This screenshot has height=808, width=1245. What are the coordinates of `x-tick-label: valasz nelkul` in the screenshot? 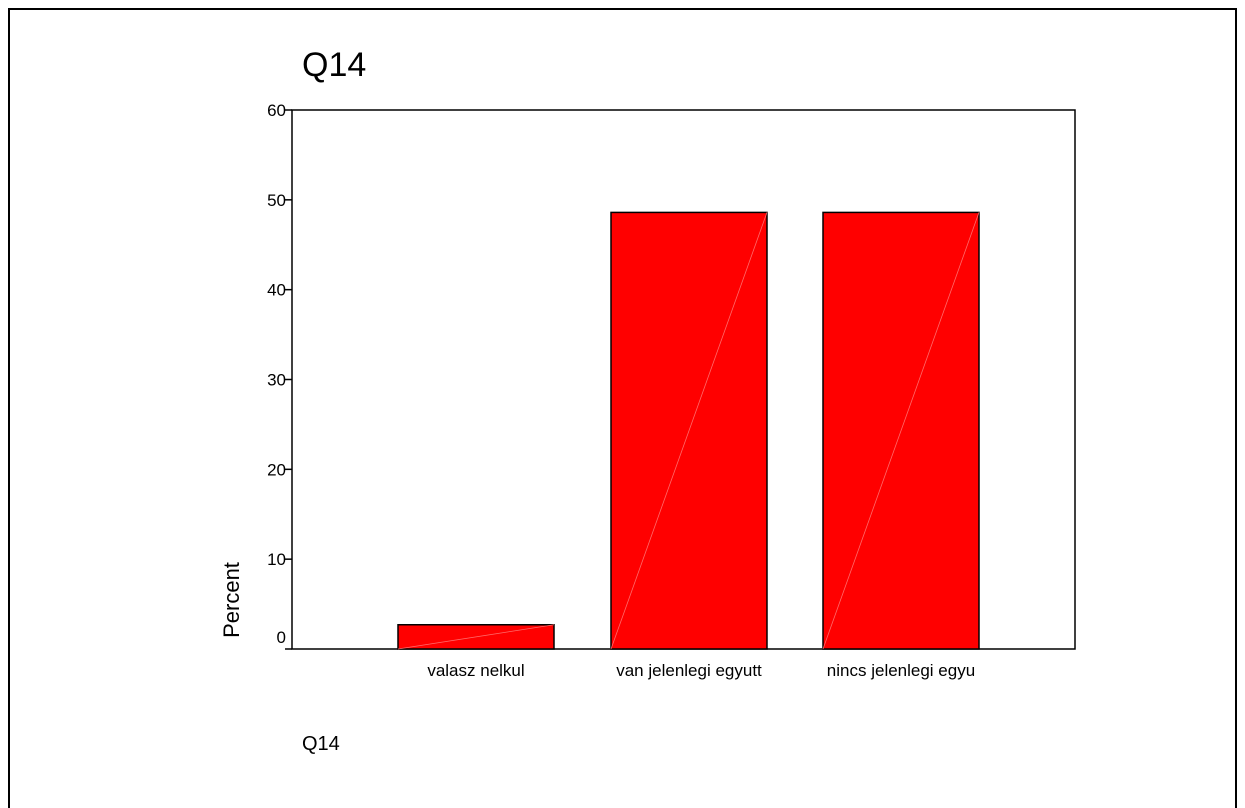 It's located at (475, 670).